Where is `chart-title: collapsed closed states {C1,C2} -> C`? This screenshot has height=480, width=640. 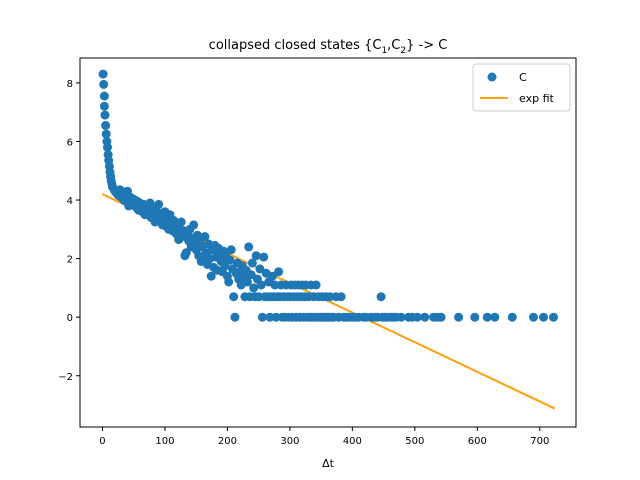 chart-title: collapsed closed states {C1,C2} -> C is located at coordinates (328, 47).